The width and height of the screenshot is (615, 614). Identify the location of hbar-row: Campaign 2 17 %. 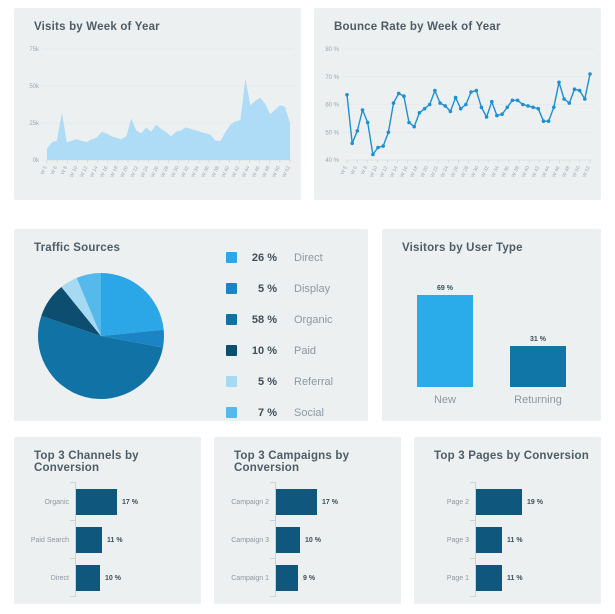
(307, 501).